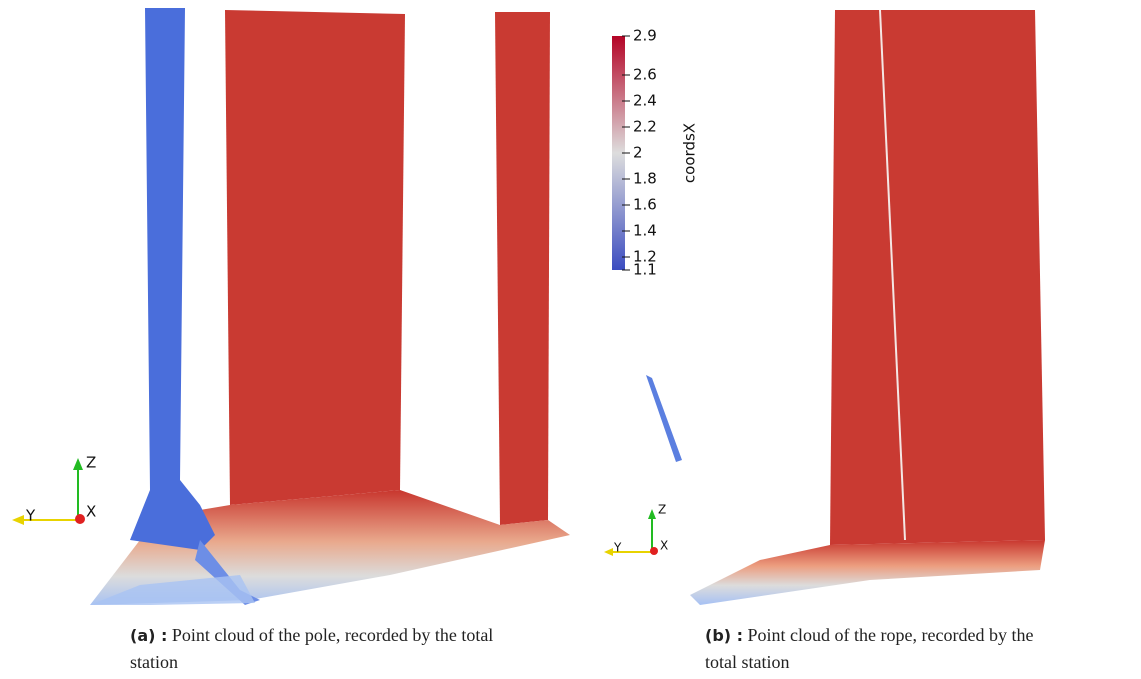 This screenshot has height=679, width=1141. I want to click on colorbar-tick-label: 2.2, so click(645, 127).